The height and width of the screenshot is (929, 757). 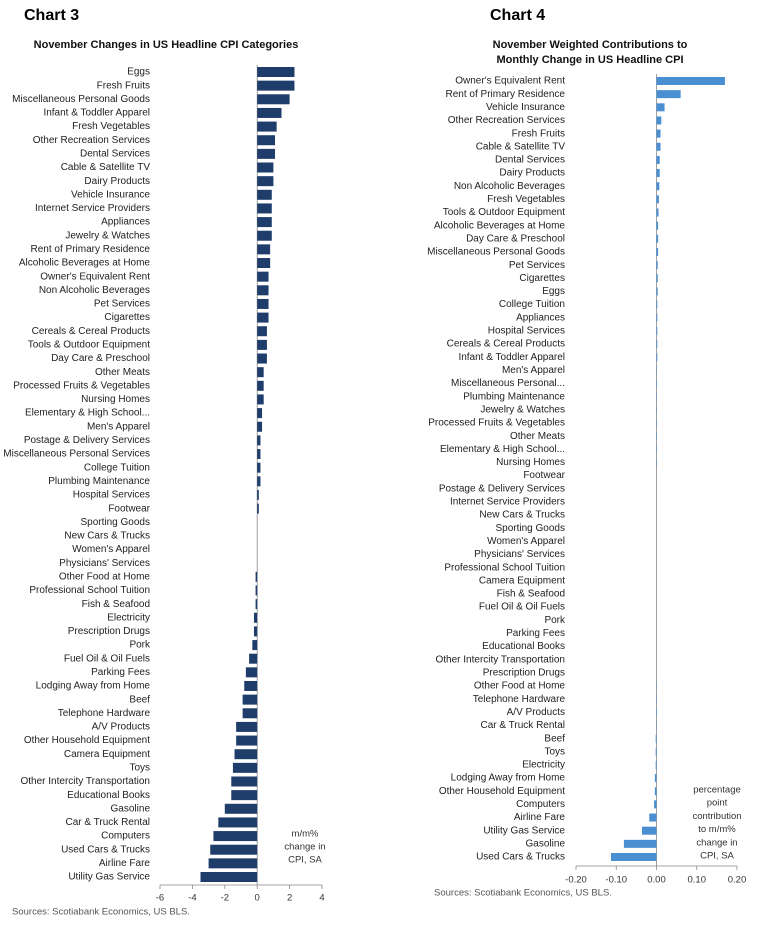 I want to click on category-label: Pork, so click(x=140, y=645).